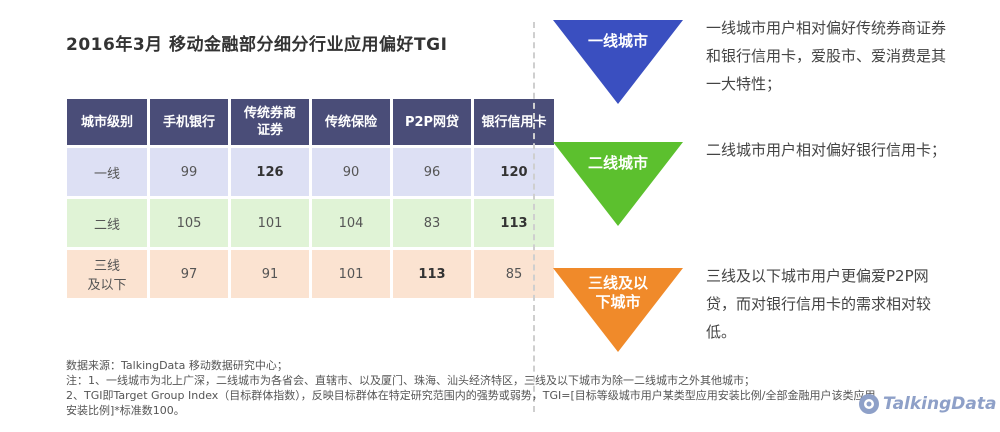 This screenshot has width=1000, height=432. What do you see at coordinates (819, 304) in the screenshot?
I see `tier-description-3: 三线及以下城市用户更偏爱P2P网贷，而对银行信用卡的需求相对较低。` at bounding box center [819, 304].